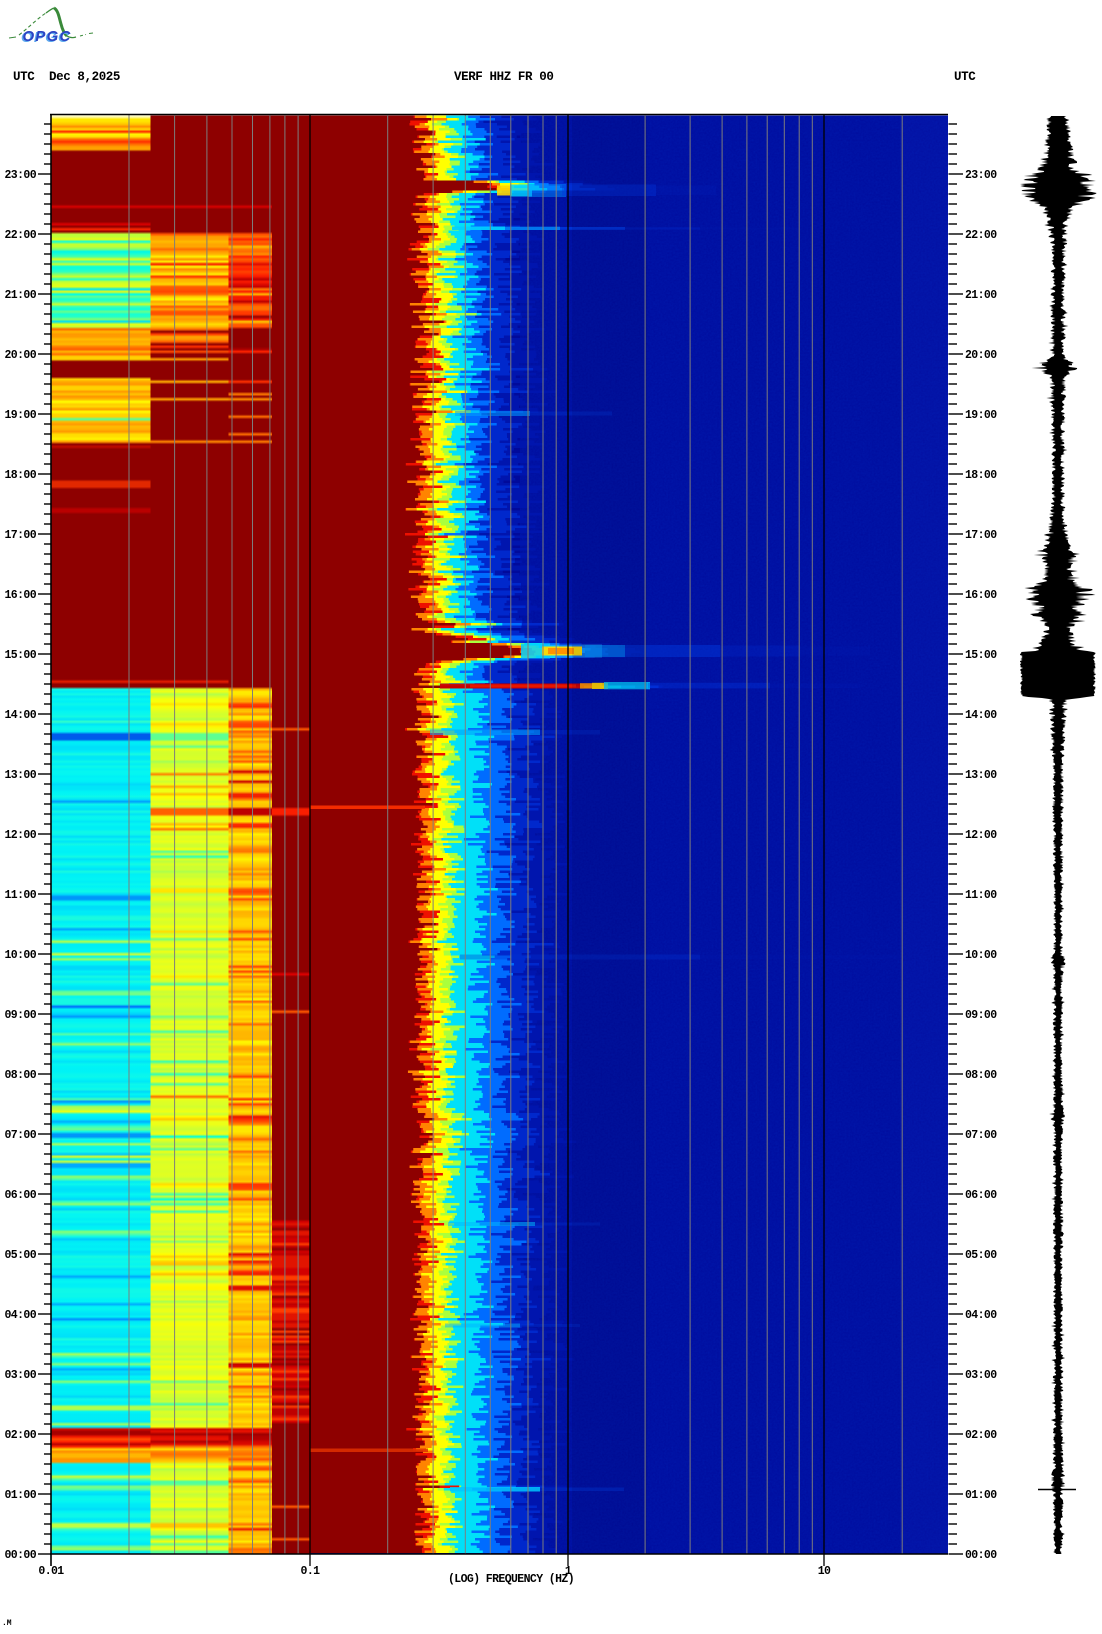 This screenshot has height=1634, width=1102. Describe the element at coordinates (7, 1623) in the screenshot. I see `svg-text: .M` at that location.